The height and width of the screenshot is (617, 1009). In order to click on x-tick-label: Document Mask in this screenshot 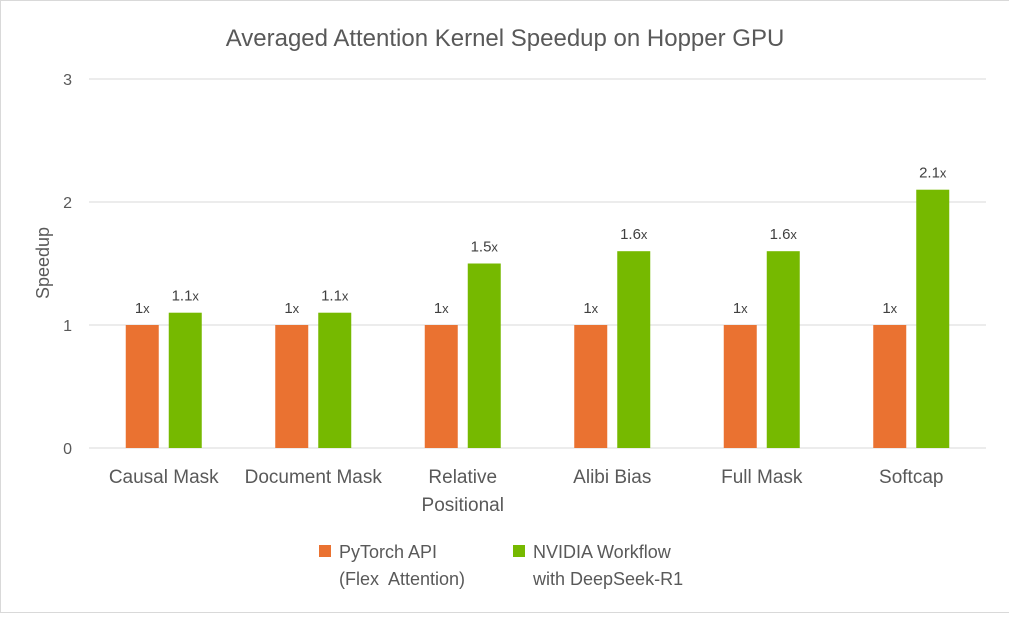, I will do `click(314, 477)`.